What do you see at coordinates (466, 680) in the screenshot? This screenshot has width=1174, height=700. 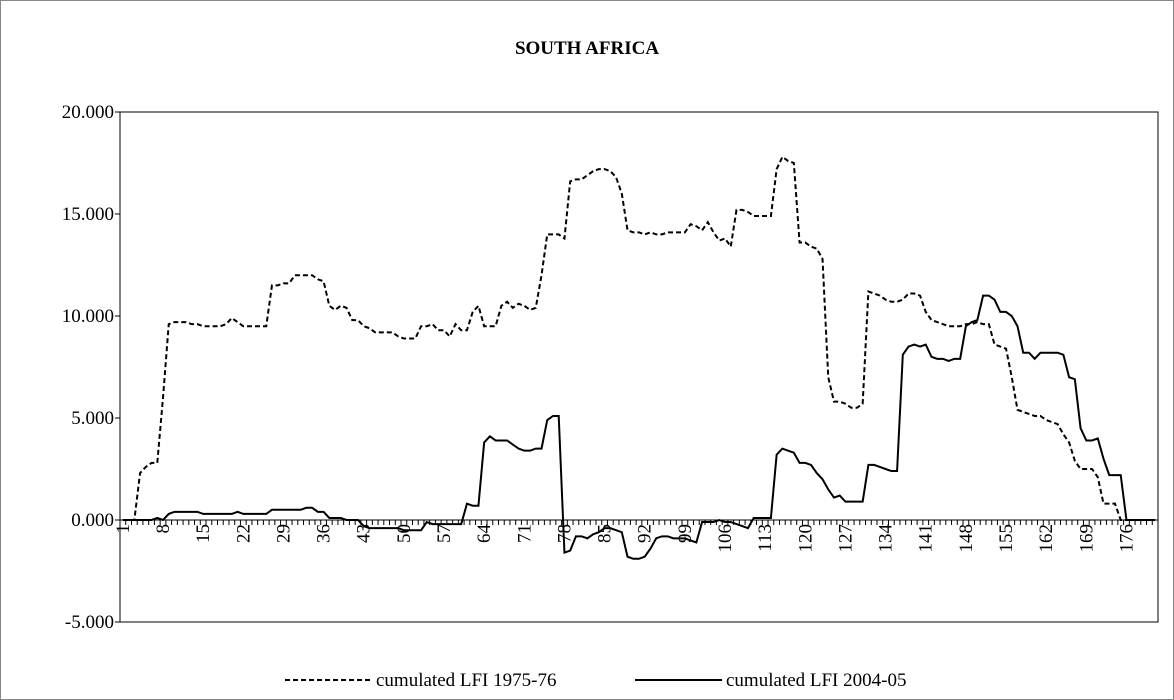 I see `legend-label: cumulated LFI 1975-76` at bounding box center [466, 680].